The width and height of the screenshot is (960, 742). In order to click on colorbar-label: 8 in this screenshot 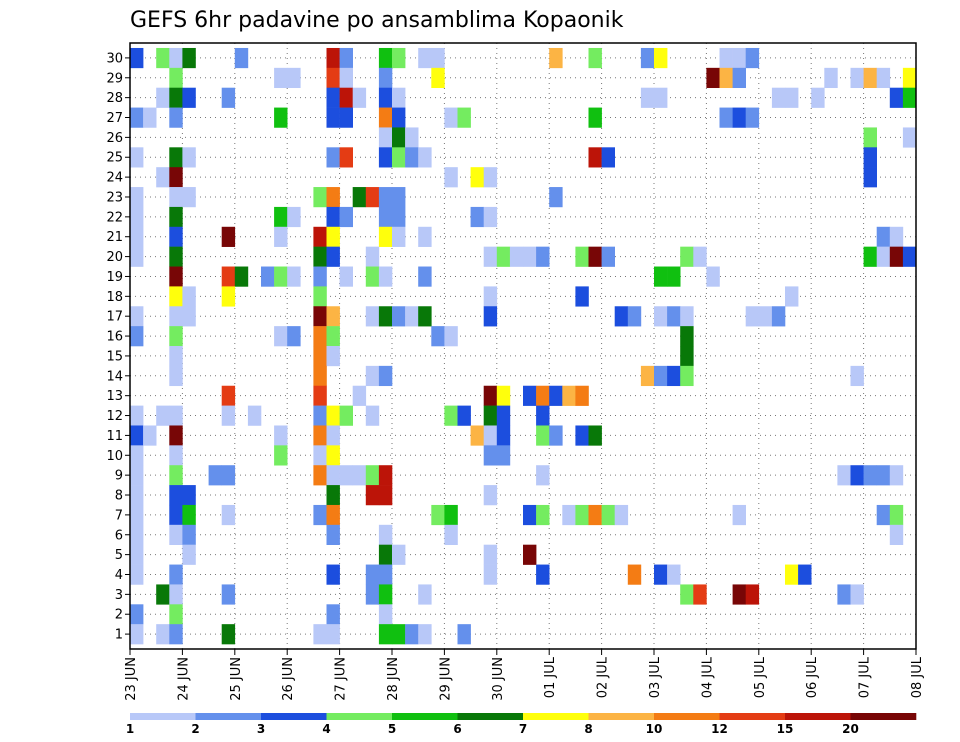, I will do `click(588, 729)`.